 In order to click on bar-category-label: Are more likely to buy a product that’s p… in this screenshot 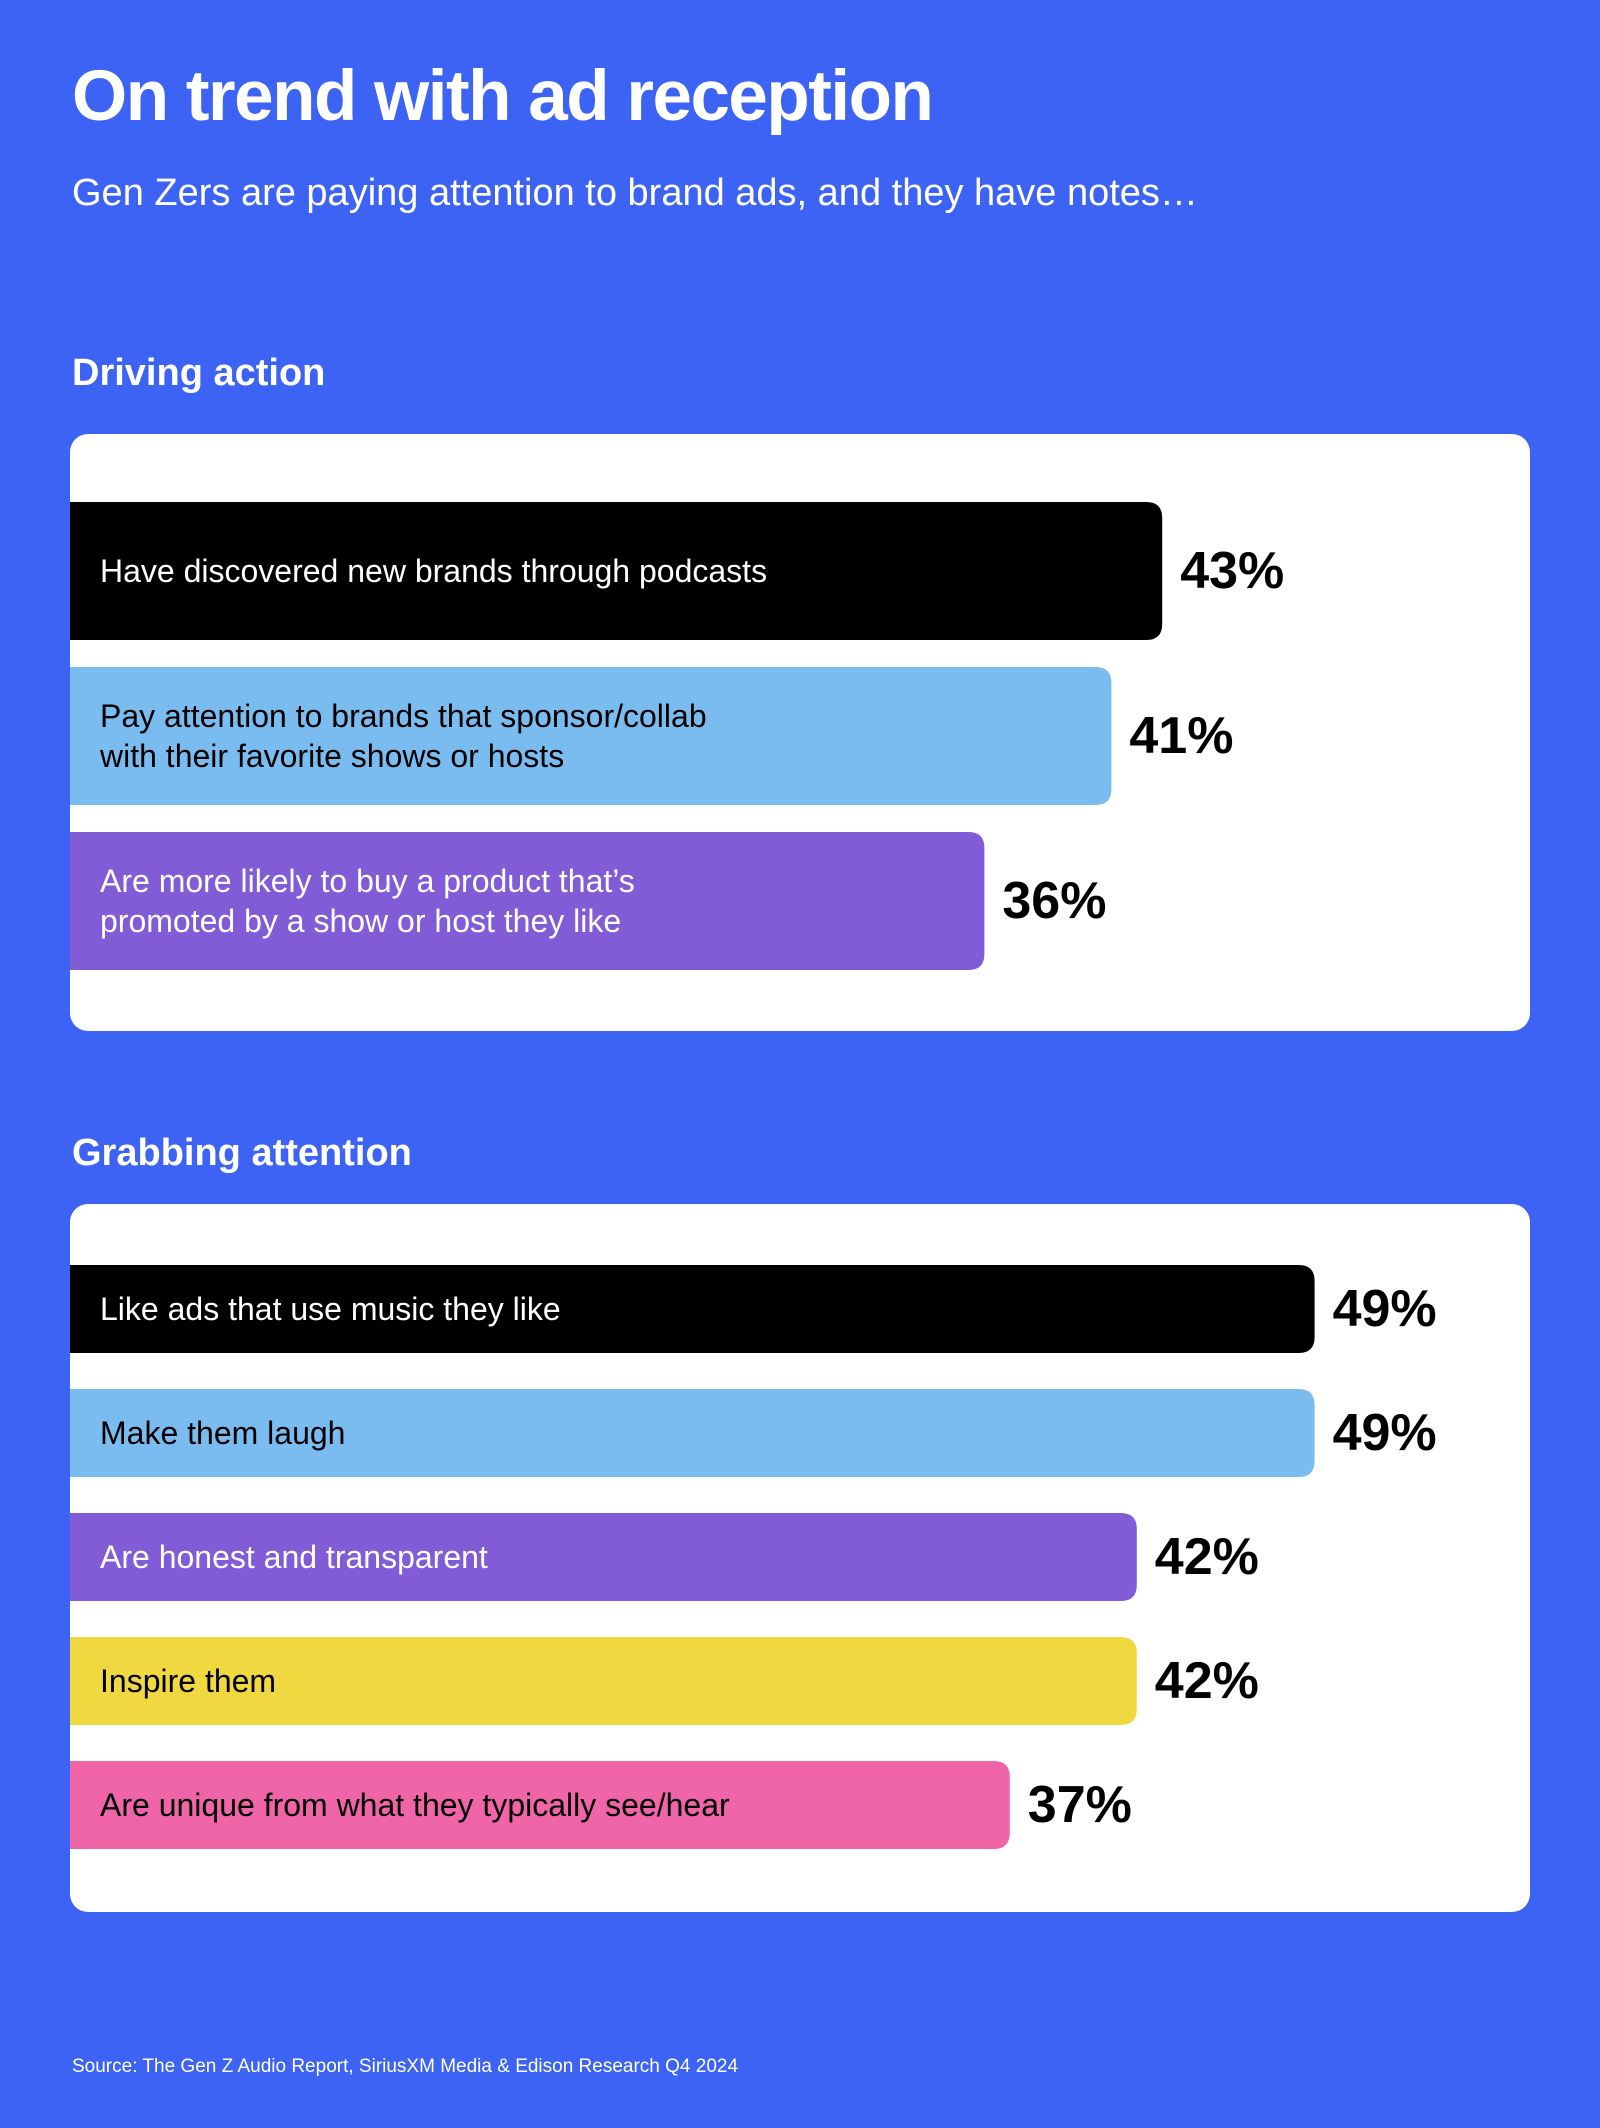, I will do `click(367, 901)`.